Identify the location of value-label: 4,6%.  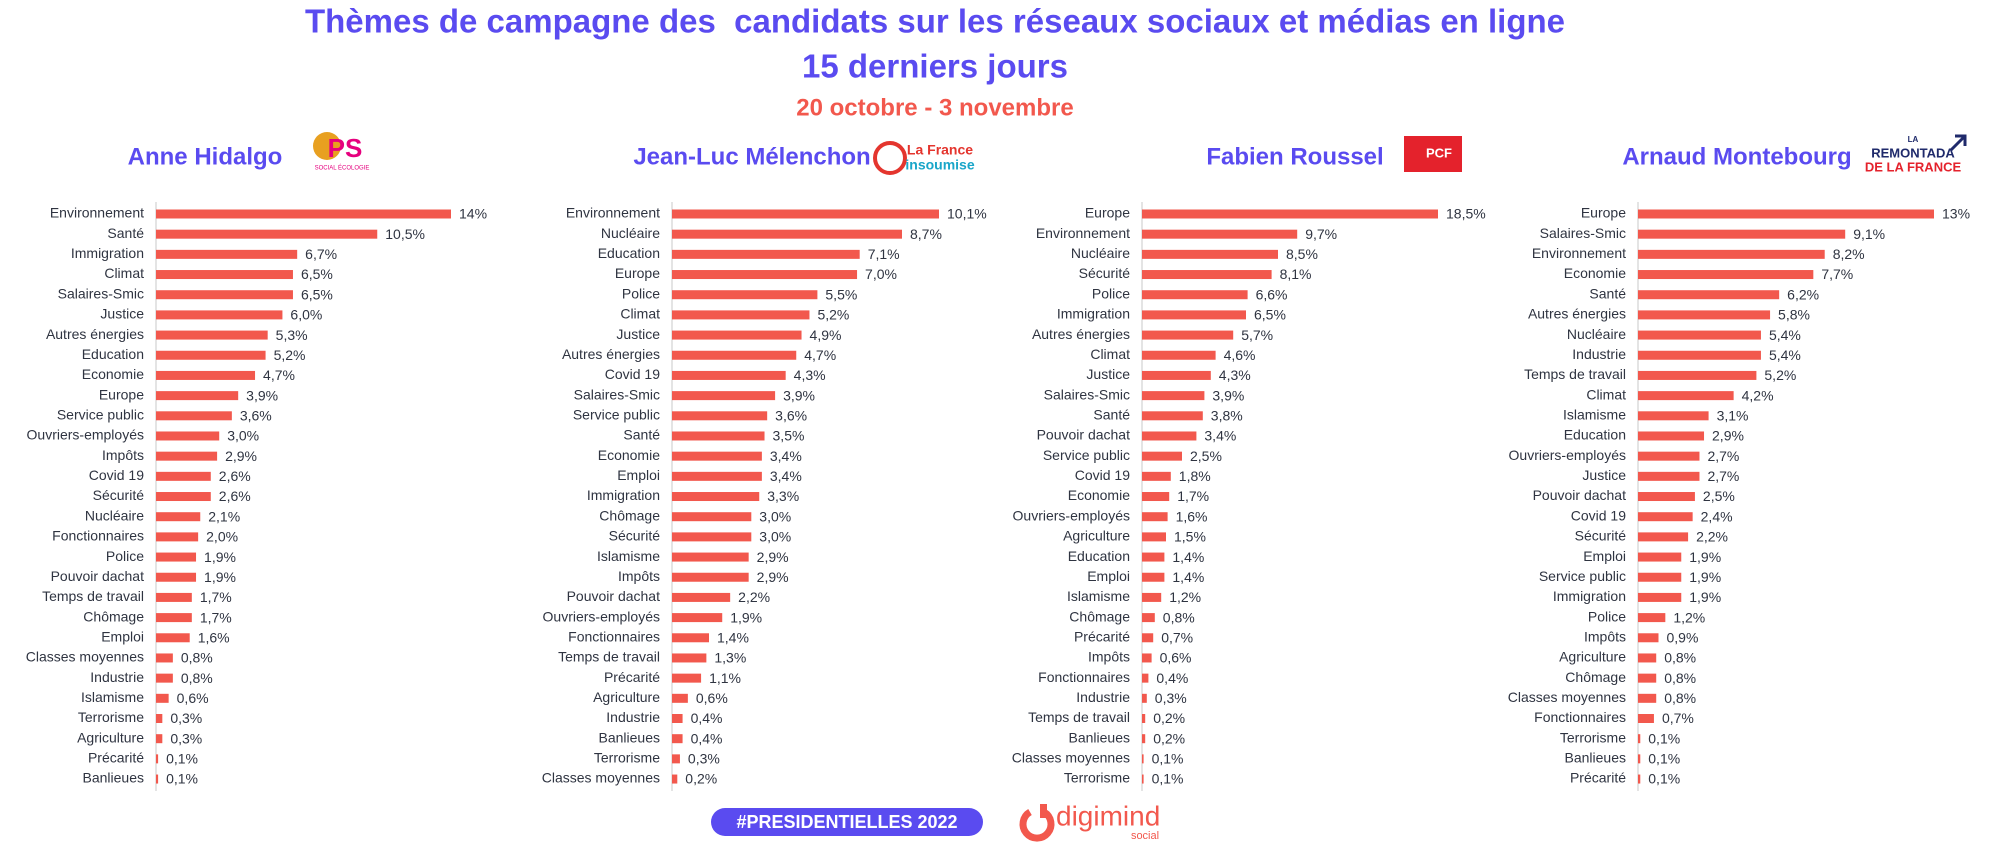
(1240, 355).